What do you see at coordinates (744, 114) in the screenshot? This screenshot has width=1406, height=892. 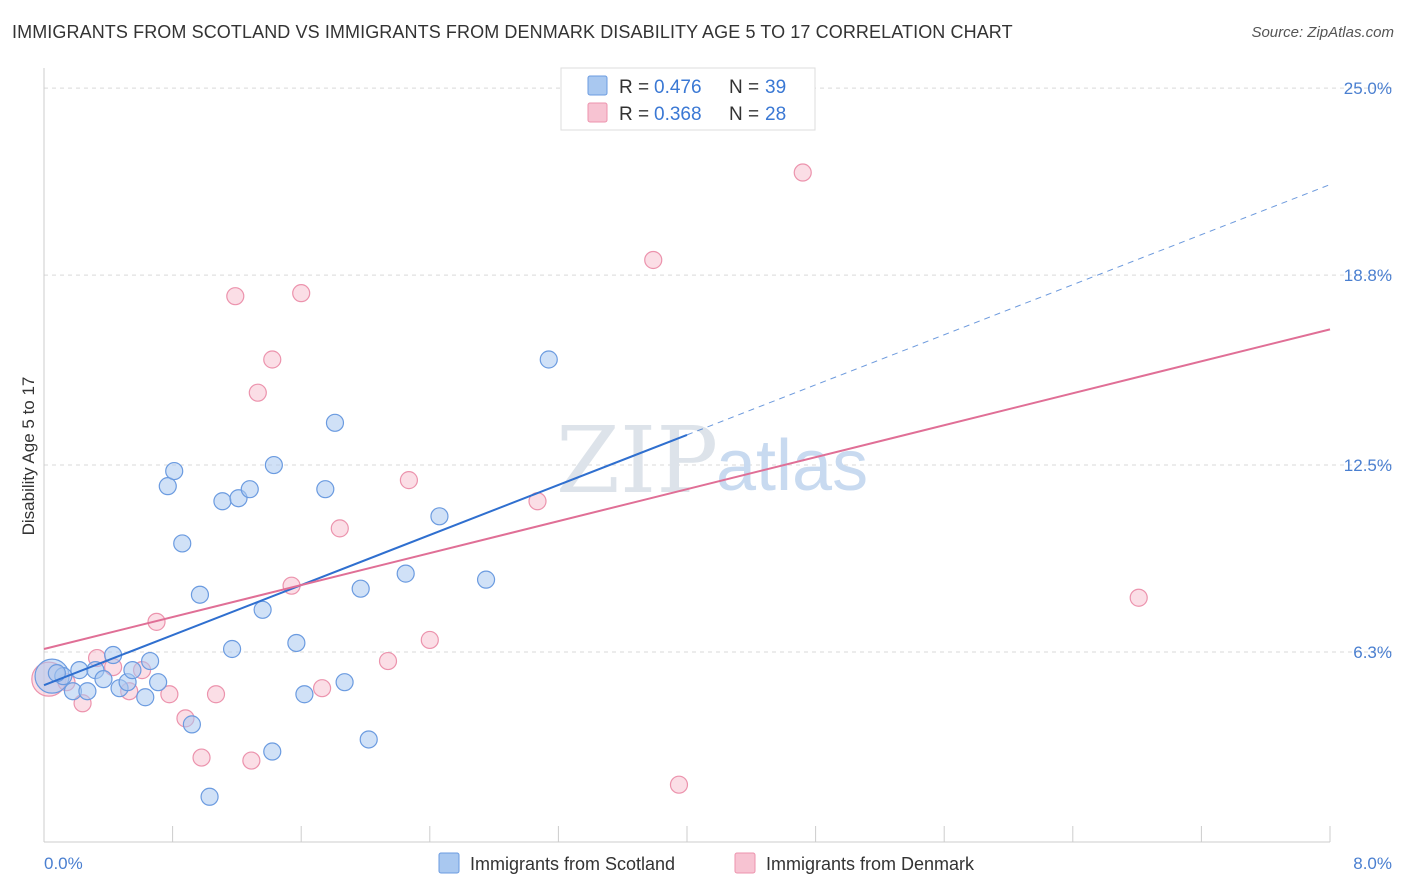 I see `legend-n-label-denmark: N =` at bounding box center [744, 114].